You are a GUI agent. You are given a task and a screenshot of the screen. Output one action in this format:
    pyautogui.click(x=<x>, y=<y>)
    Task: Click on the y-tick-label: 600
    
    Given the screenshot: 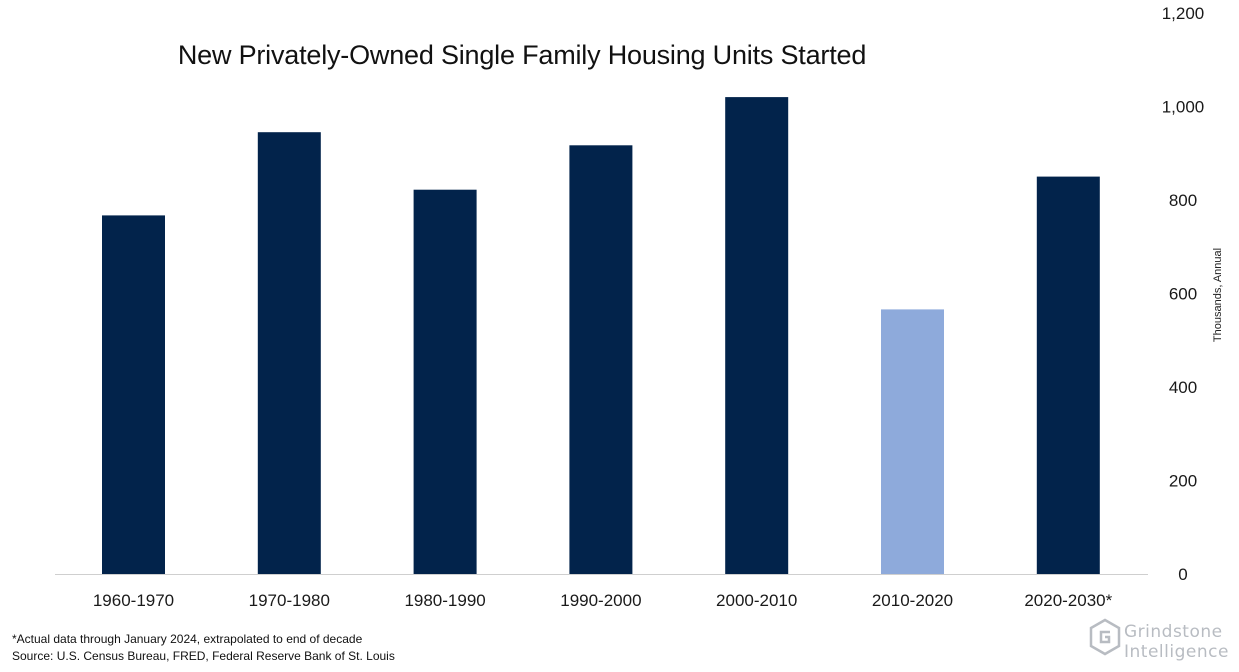 What is the action you would take?
    pyautogui.click(x=1183, y=294)
    